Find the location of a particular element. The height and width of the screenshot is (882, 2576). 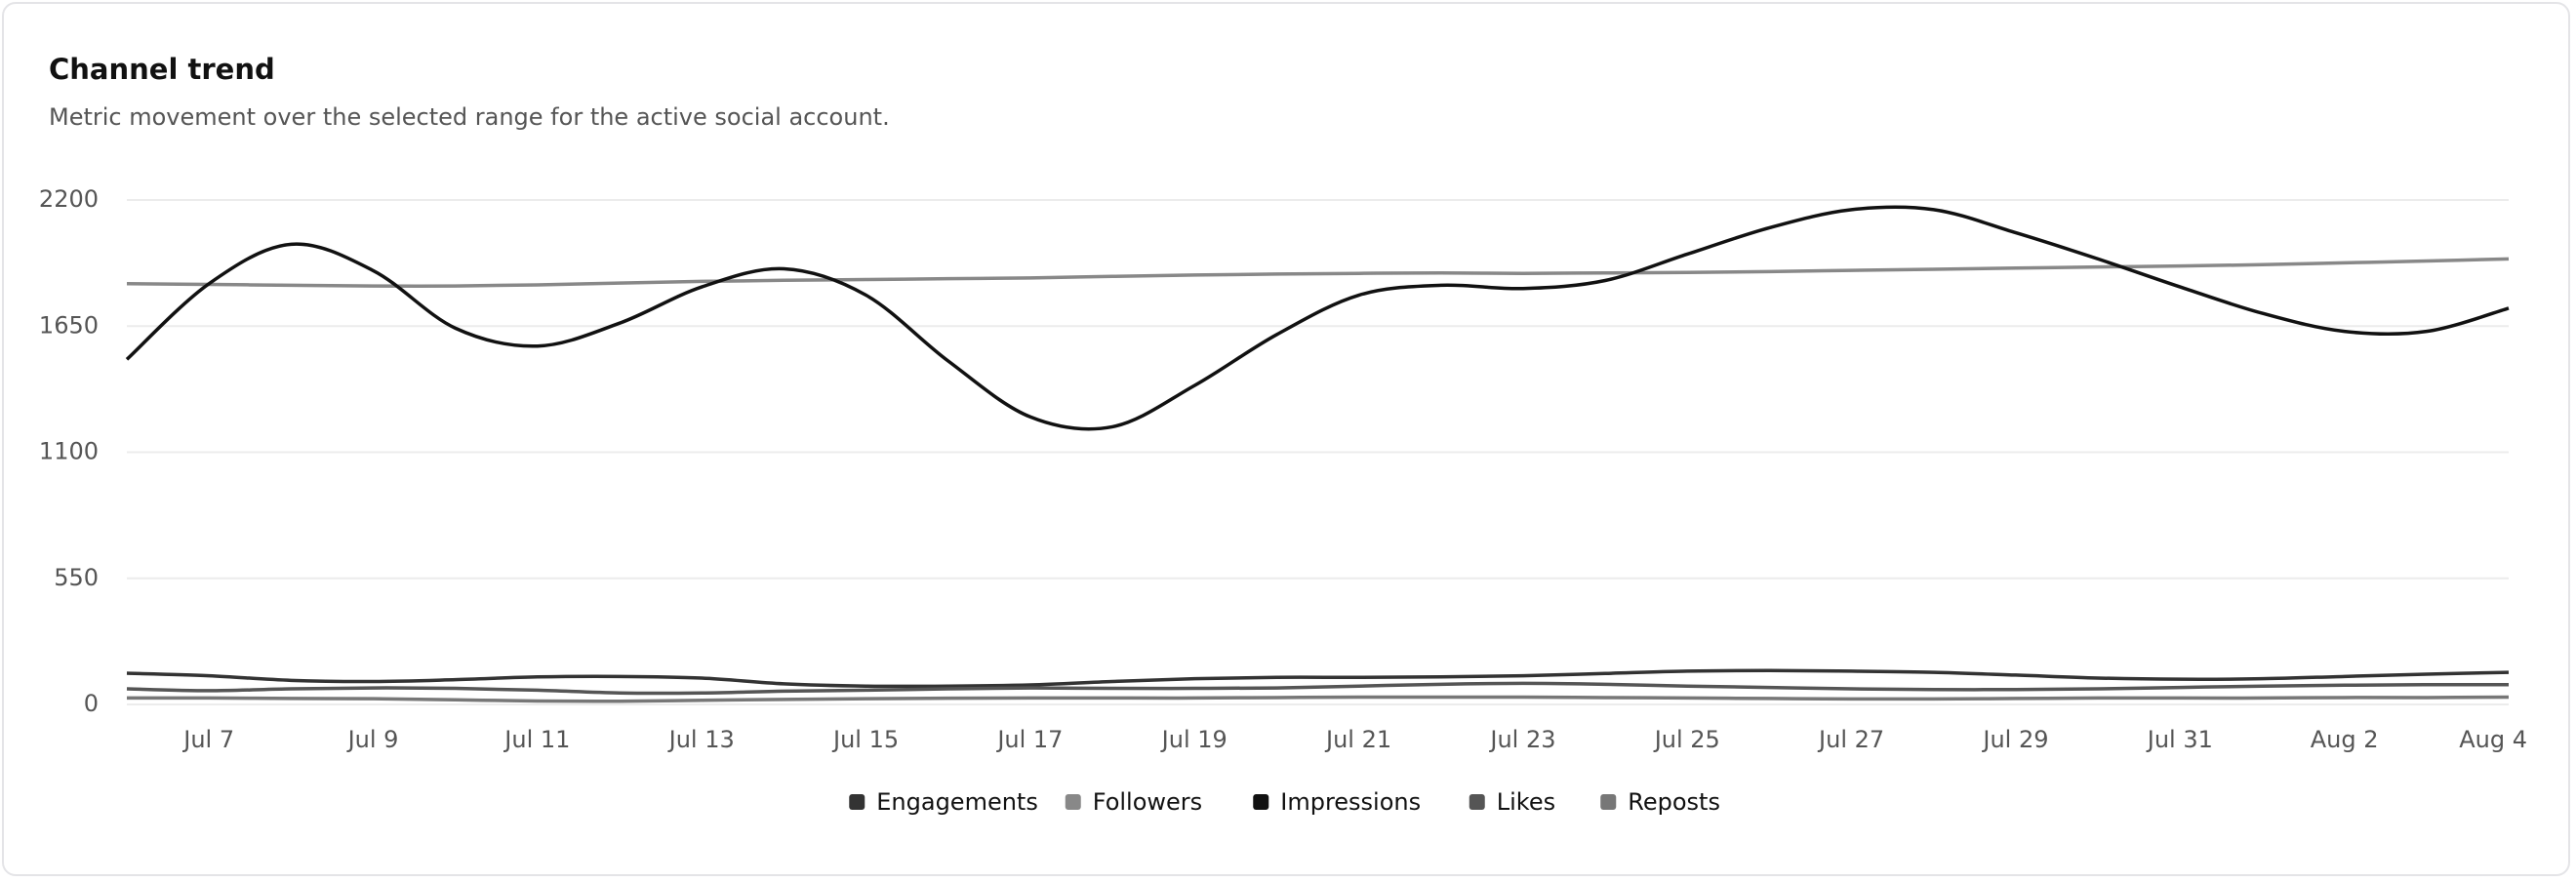

y-tick-label: 2200 is located at coordinates (69, 199).